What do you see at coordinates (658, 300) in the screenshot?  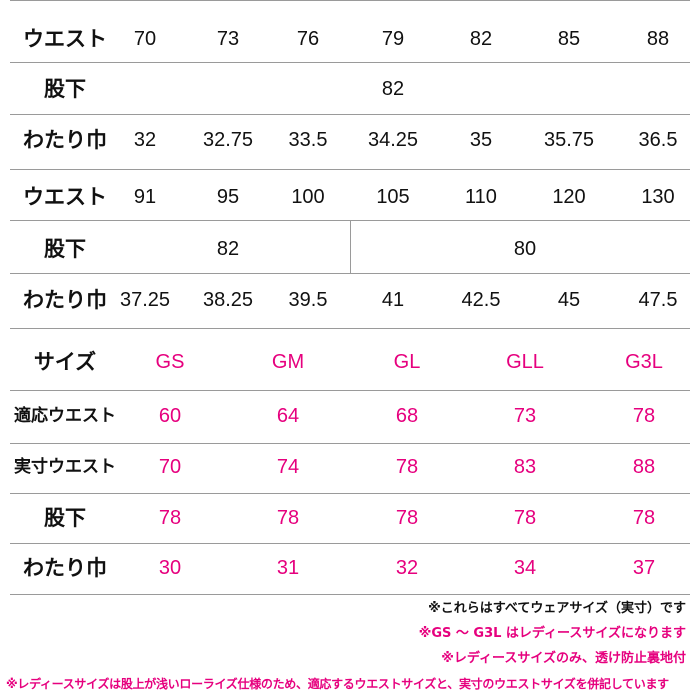 I see `table2-thigh-cell: 47.5` at bounding box center [658, 300].